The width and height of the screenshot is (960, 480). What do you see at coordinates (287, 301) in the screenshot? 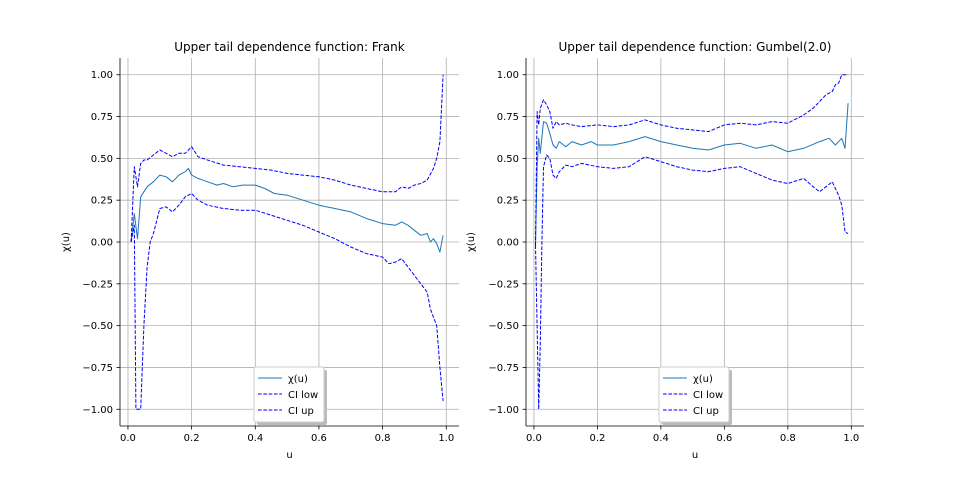
I see `ci-low-line` at bounding box center [287, 301].